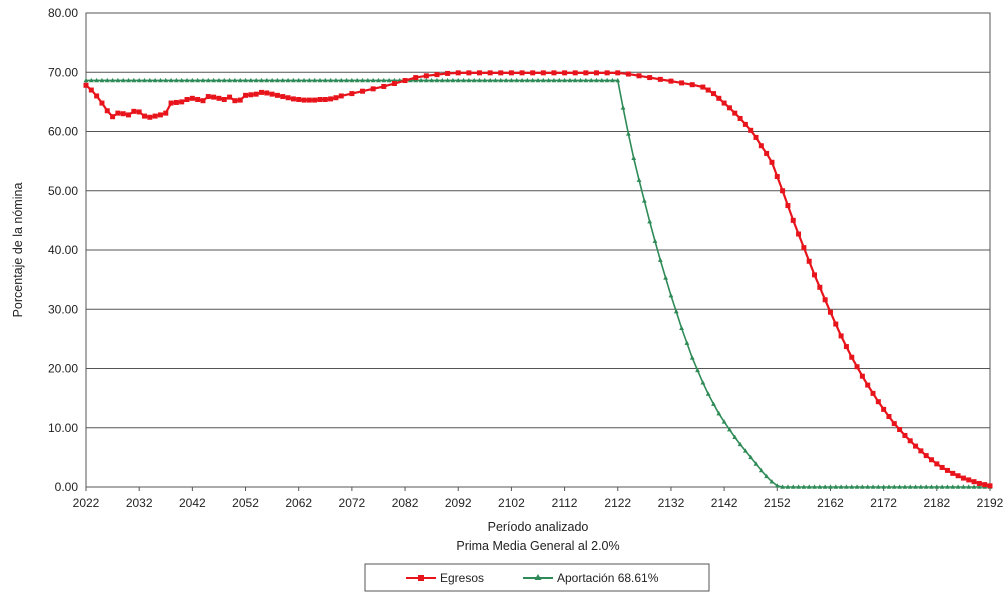  What do you see at coordinates (63, 250) in the screenshot?
I see `y-tick-label: 40.00` at bounding box center [63, 250].